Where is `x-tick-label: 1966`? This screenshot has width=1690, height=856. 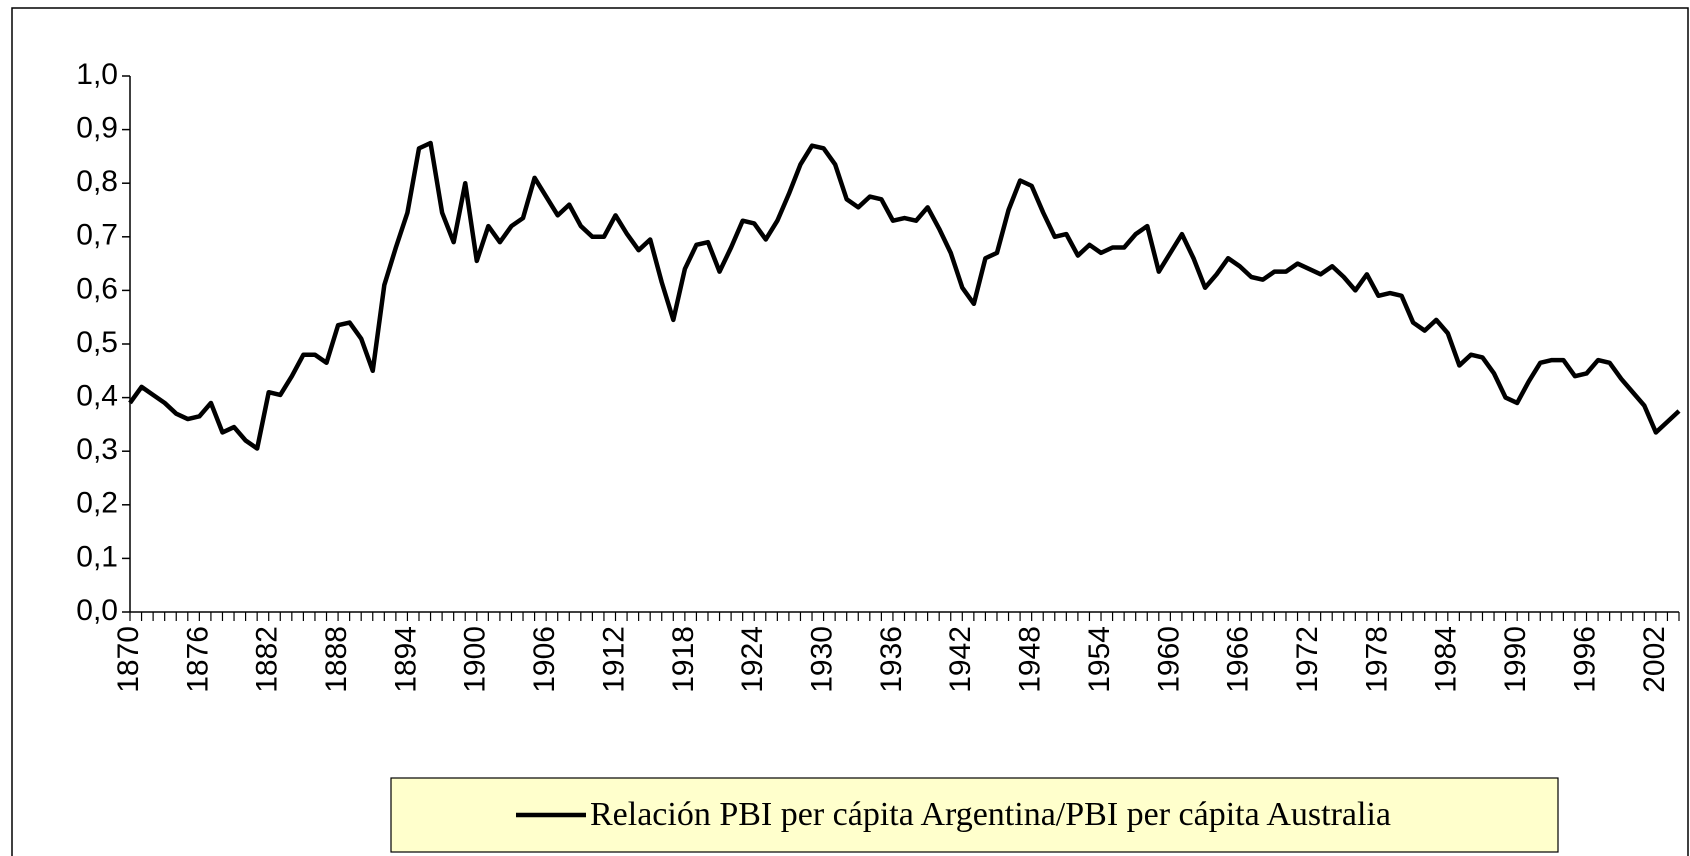
x-tick-label: 1966 is located at coordinates (1238, 659).